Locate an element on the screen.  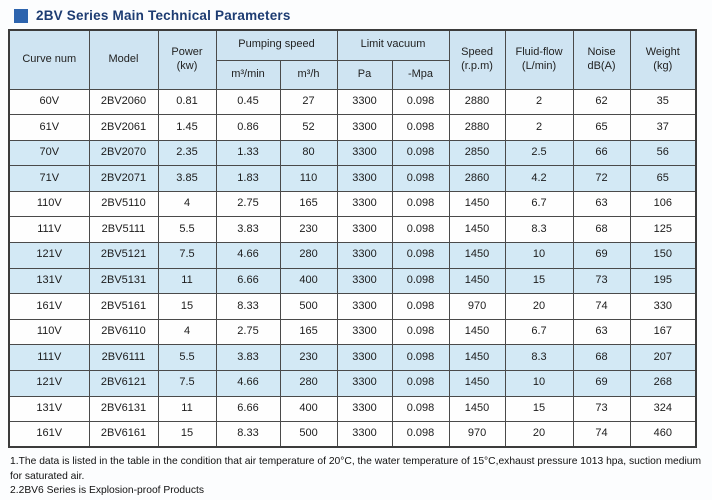
table-cell: 1.83 is located at coordinates (248, 178).